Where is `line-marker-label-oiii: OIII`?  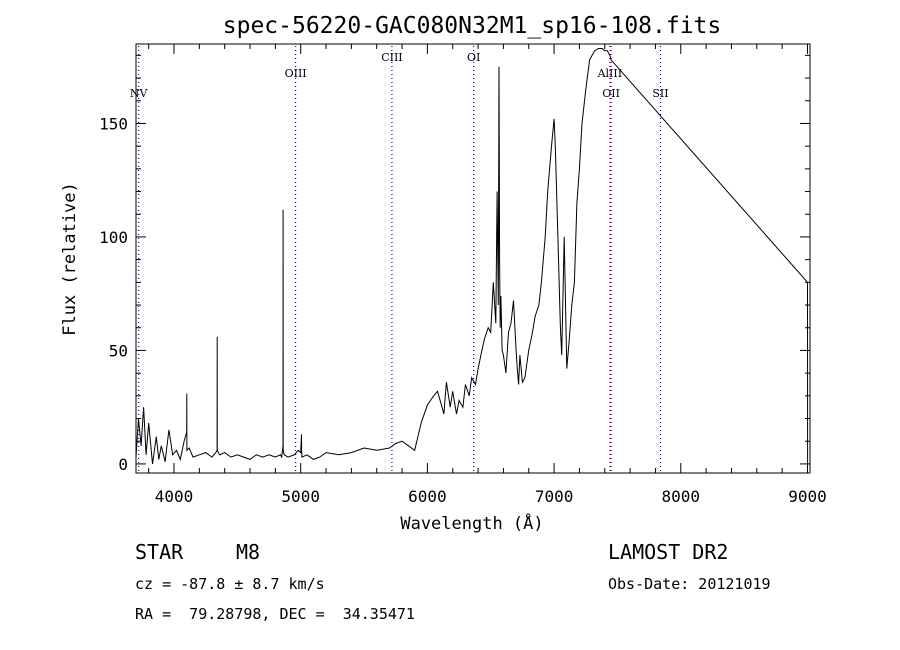 line-marker-label-oiii: OIII is located at coordinates (296, 73).